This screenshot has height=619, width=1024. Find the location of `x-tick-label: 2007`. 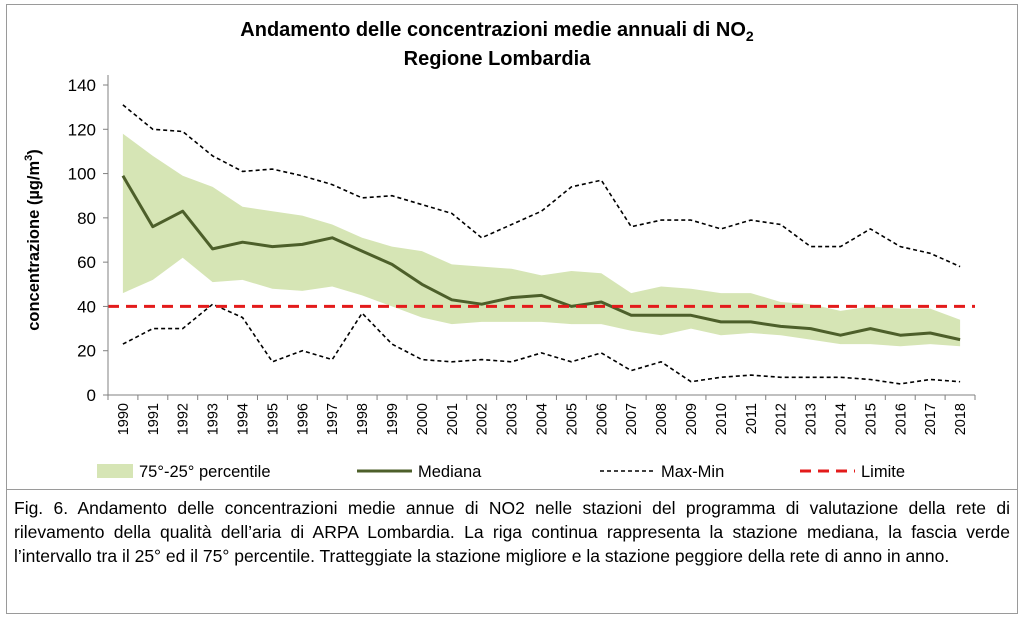

x-tick-label: 2007 is located at coordinates (632, 419).